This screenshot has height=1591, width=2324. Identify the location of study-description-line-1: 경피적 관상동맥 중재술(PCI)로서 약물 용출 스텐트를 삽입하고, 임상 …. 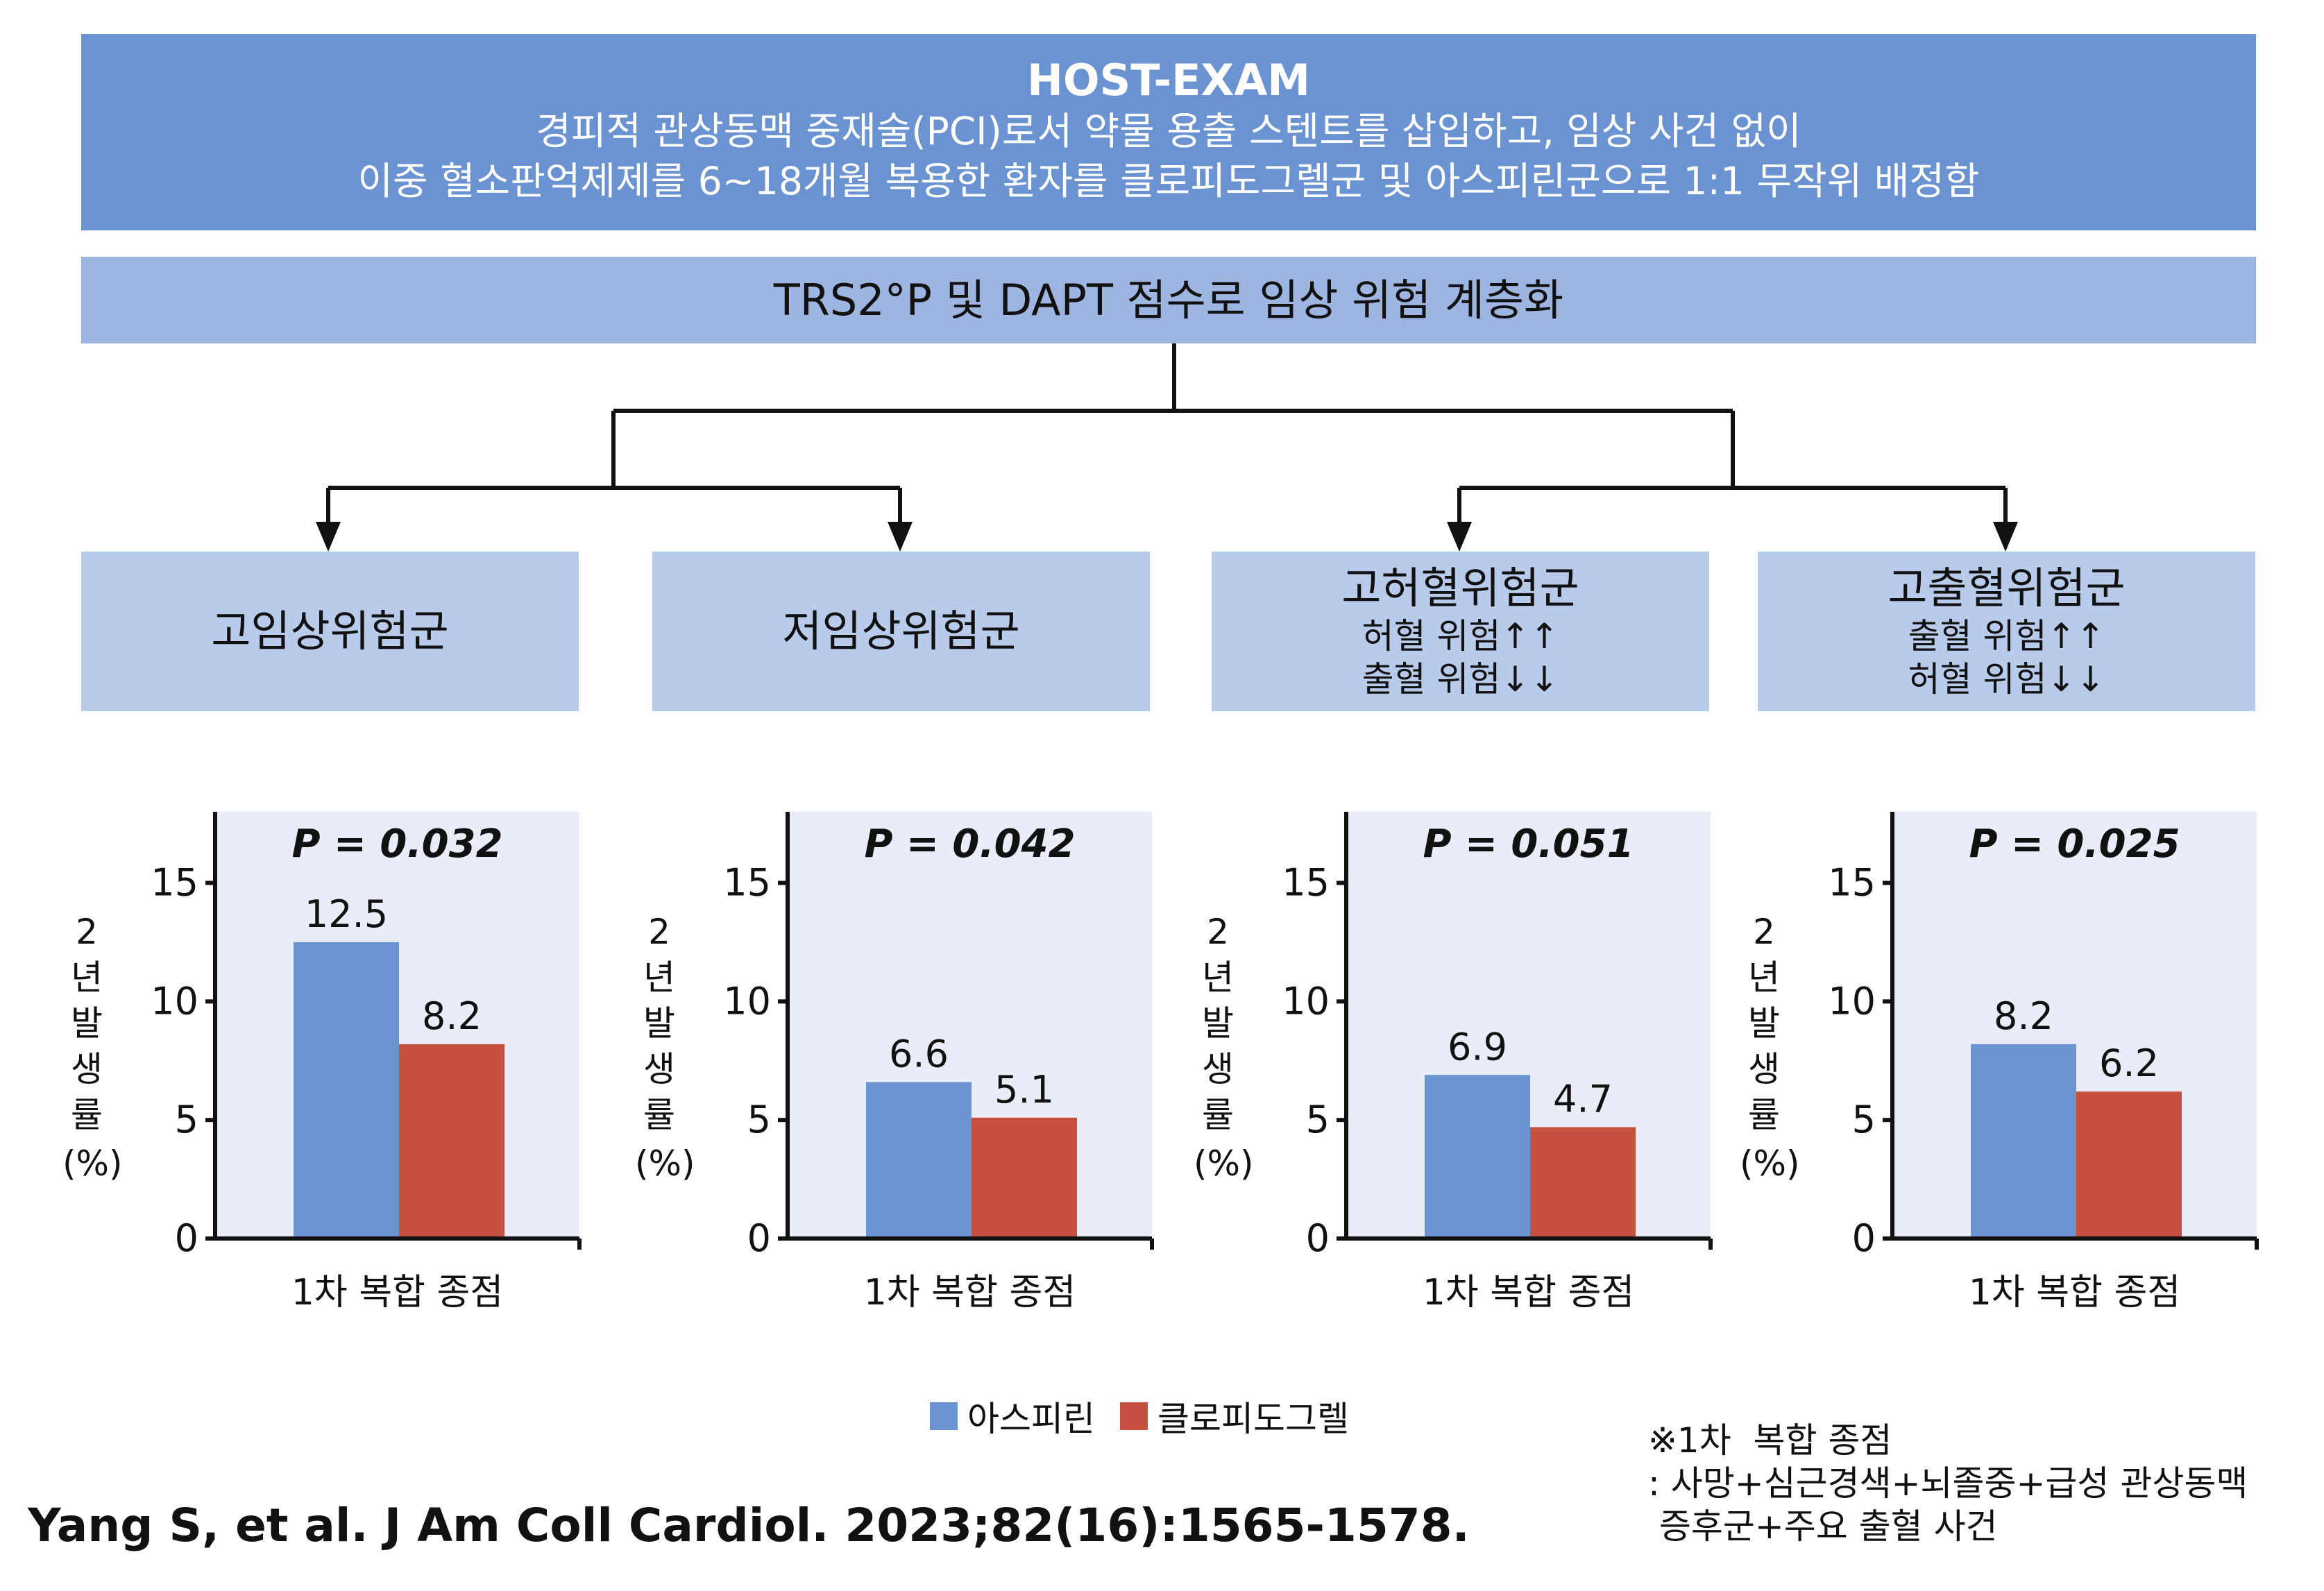
(1168, 131).